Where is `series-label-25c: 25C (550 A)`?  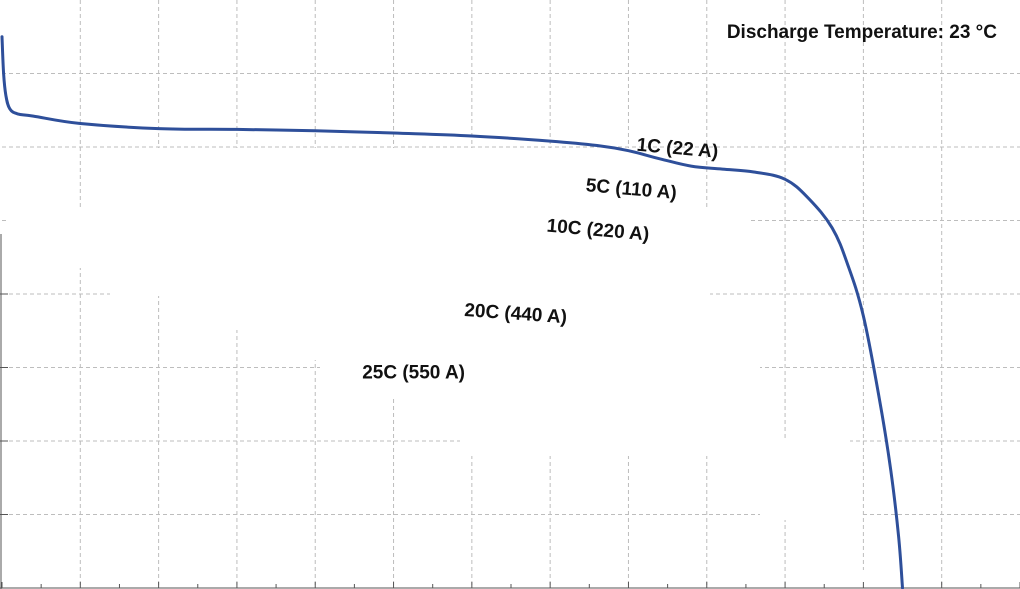
series-label-25c: 25C (550 A) is located at coordinates (413, 373).